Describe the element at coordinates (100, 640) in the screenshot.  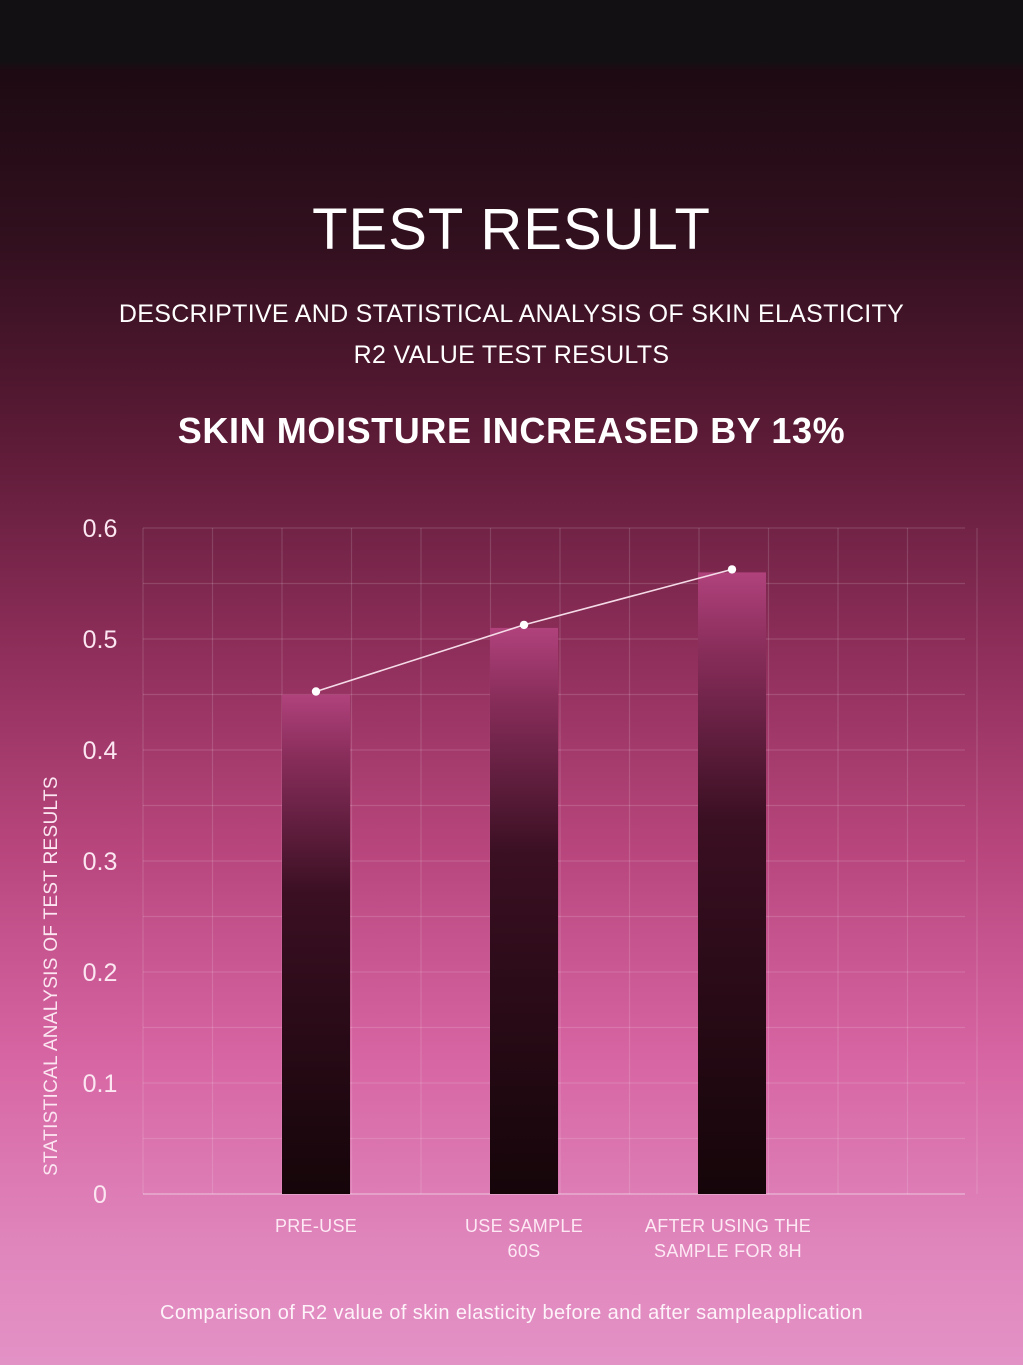
I see `y-tick-label: 0.5` at that location.